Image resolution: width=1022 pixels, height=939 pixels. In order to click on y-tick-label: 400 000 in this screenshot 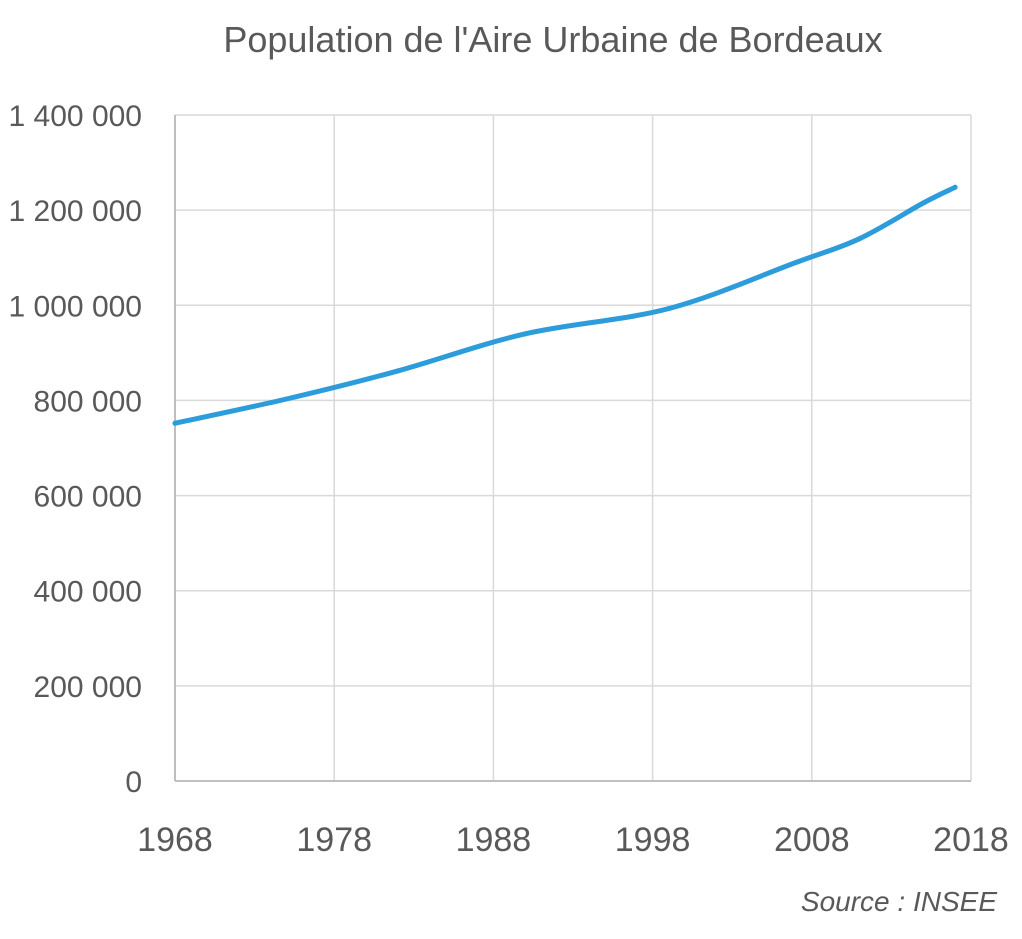, I will do `click(88, 592)`.